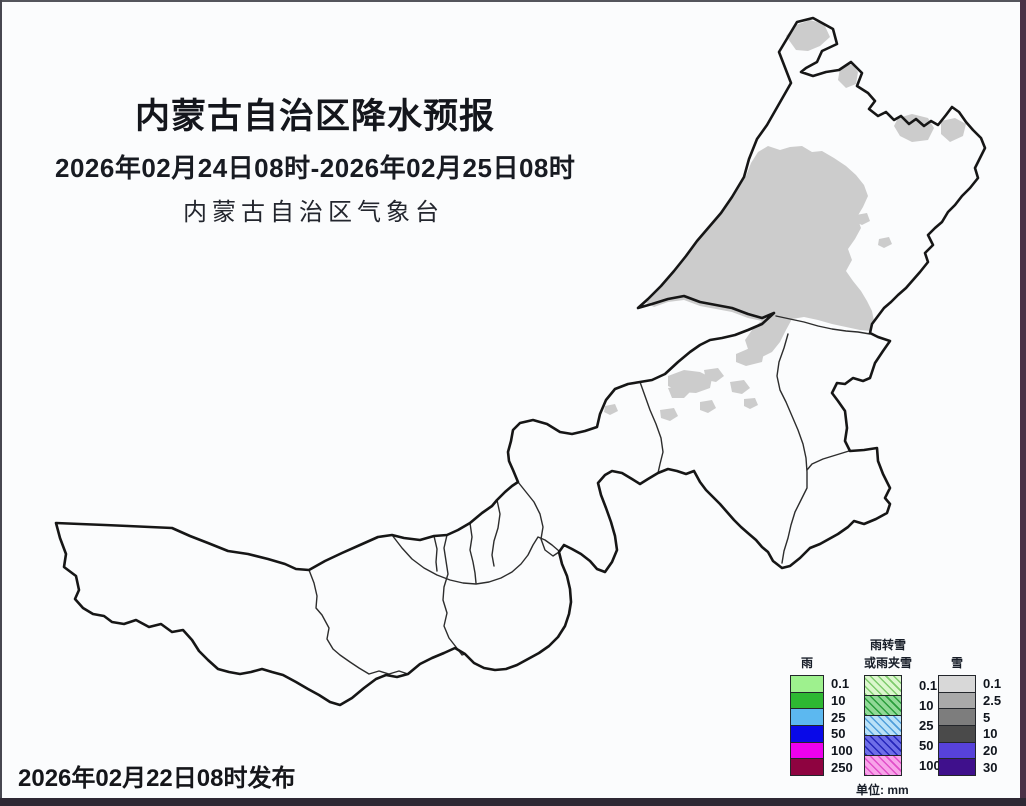 Image resolution: width=1026 pixels, height=806 pixels. Describe the element at coordinates (888, 662) in the screenshot. I see `legend-title-line: 或雨夹雪` at that location.